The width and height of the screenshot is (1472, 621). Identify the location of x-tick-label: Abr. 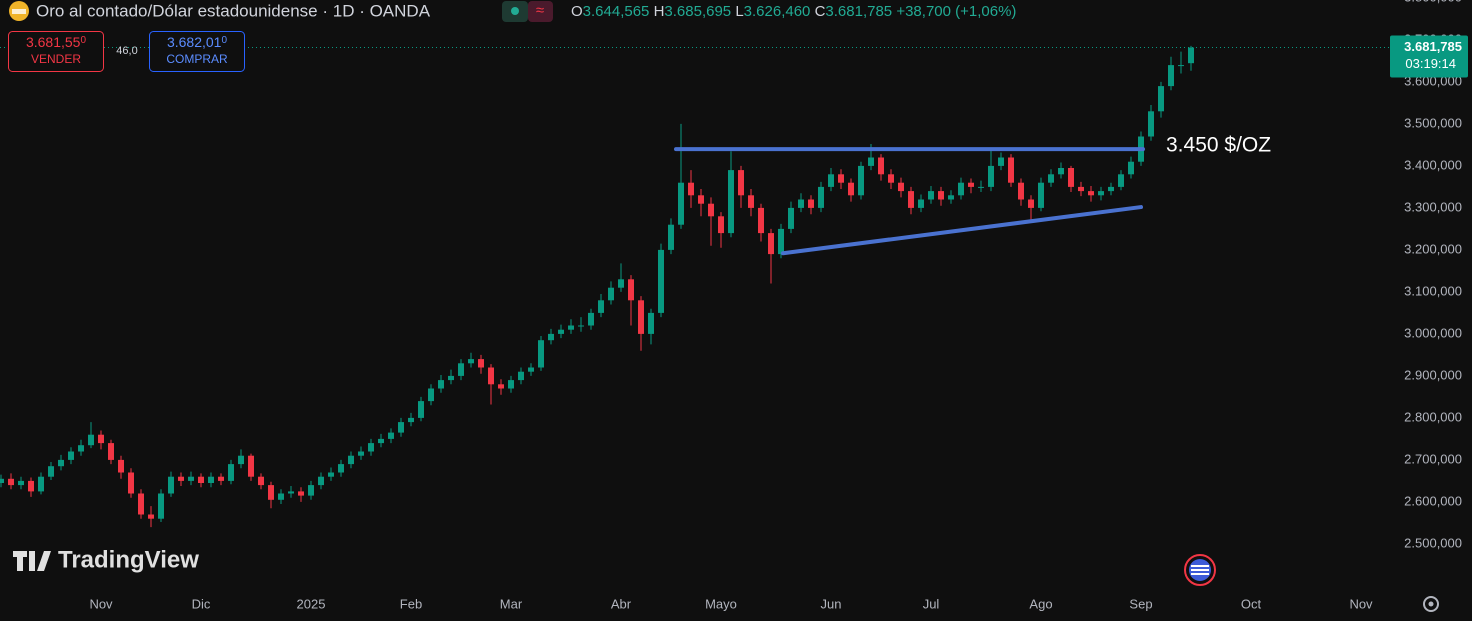
(621, 603).